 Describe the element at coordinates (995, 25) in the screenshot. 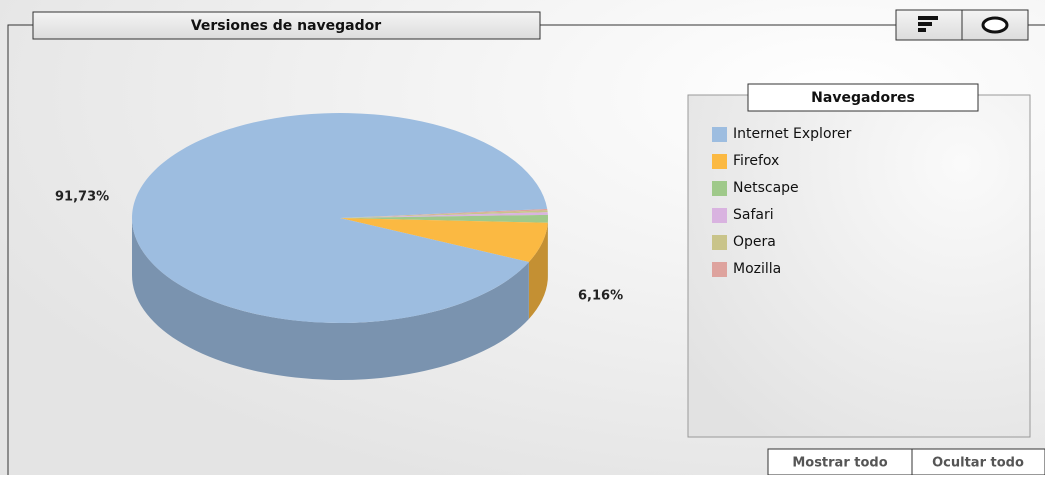

I see `pie-icon` at that location.